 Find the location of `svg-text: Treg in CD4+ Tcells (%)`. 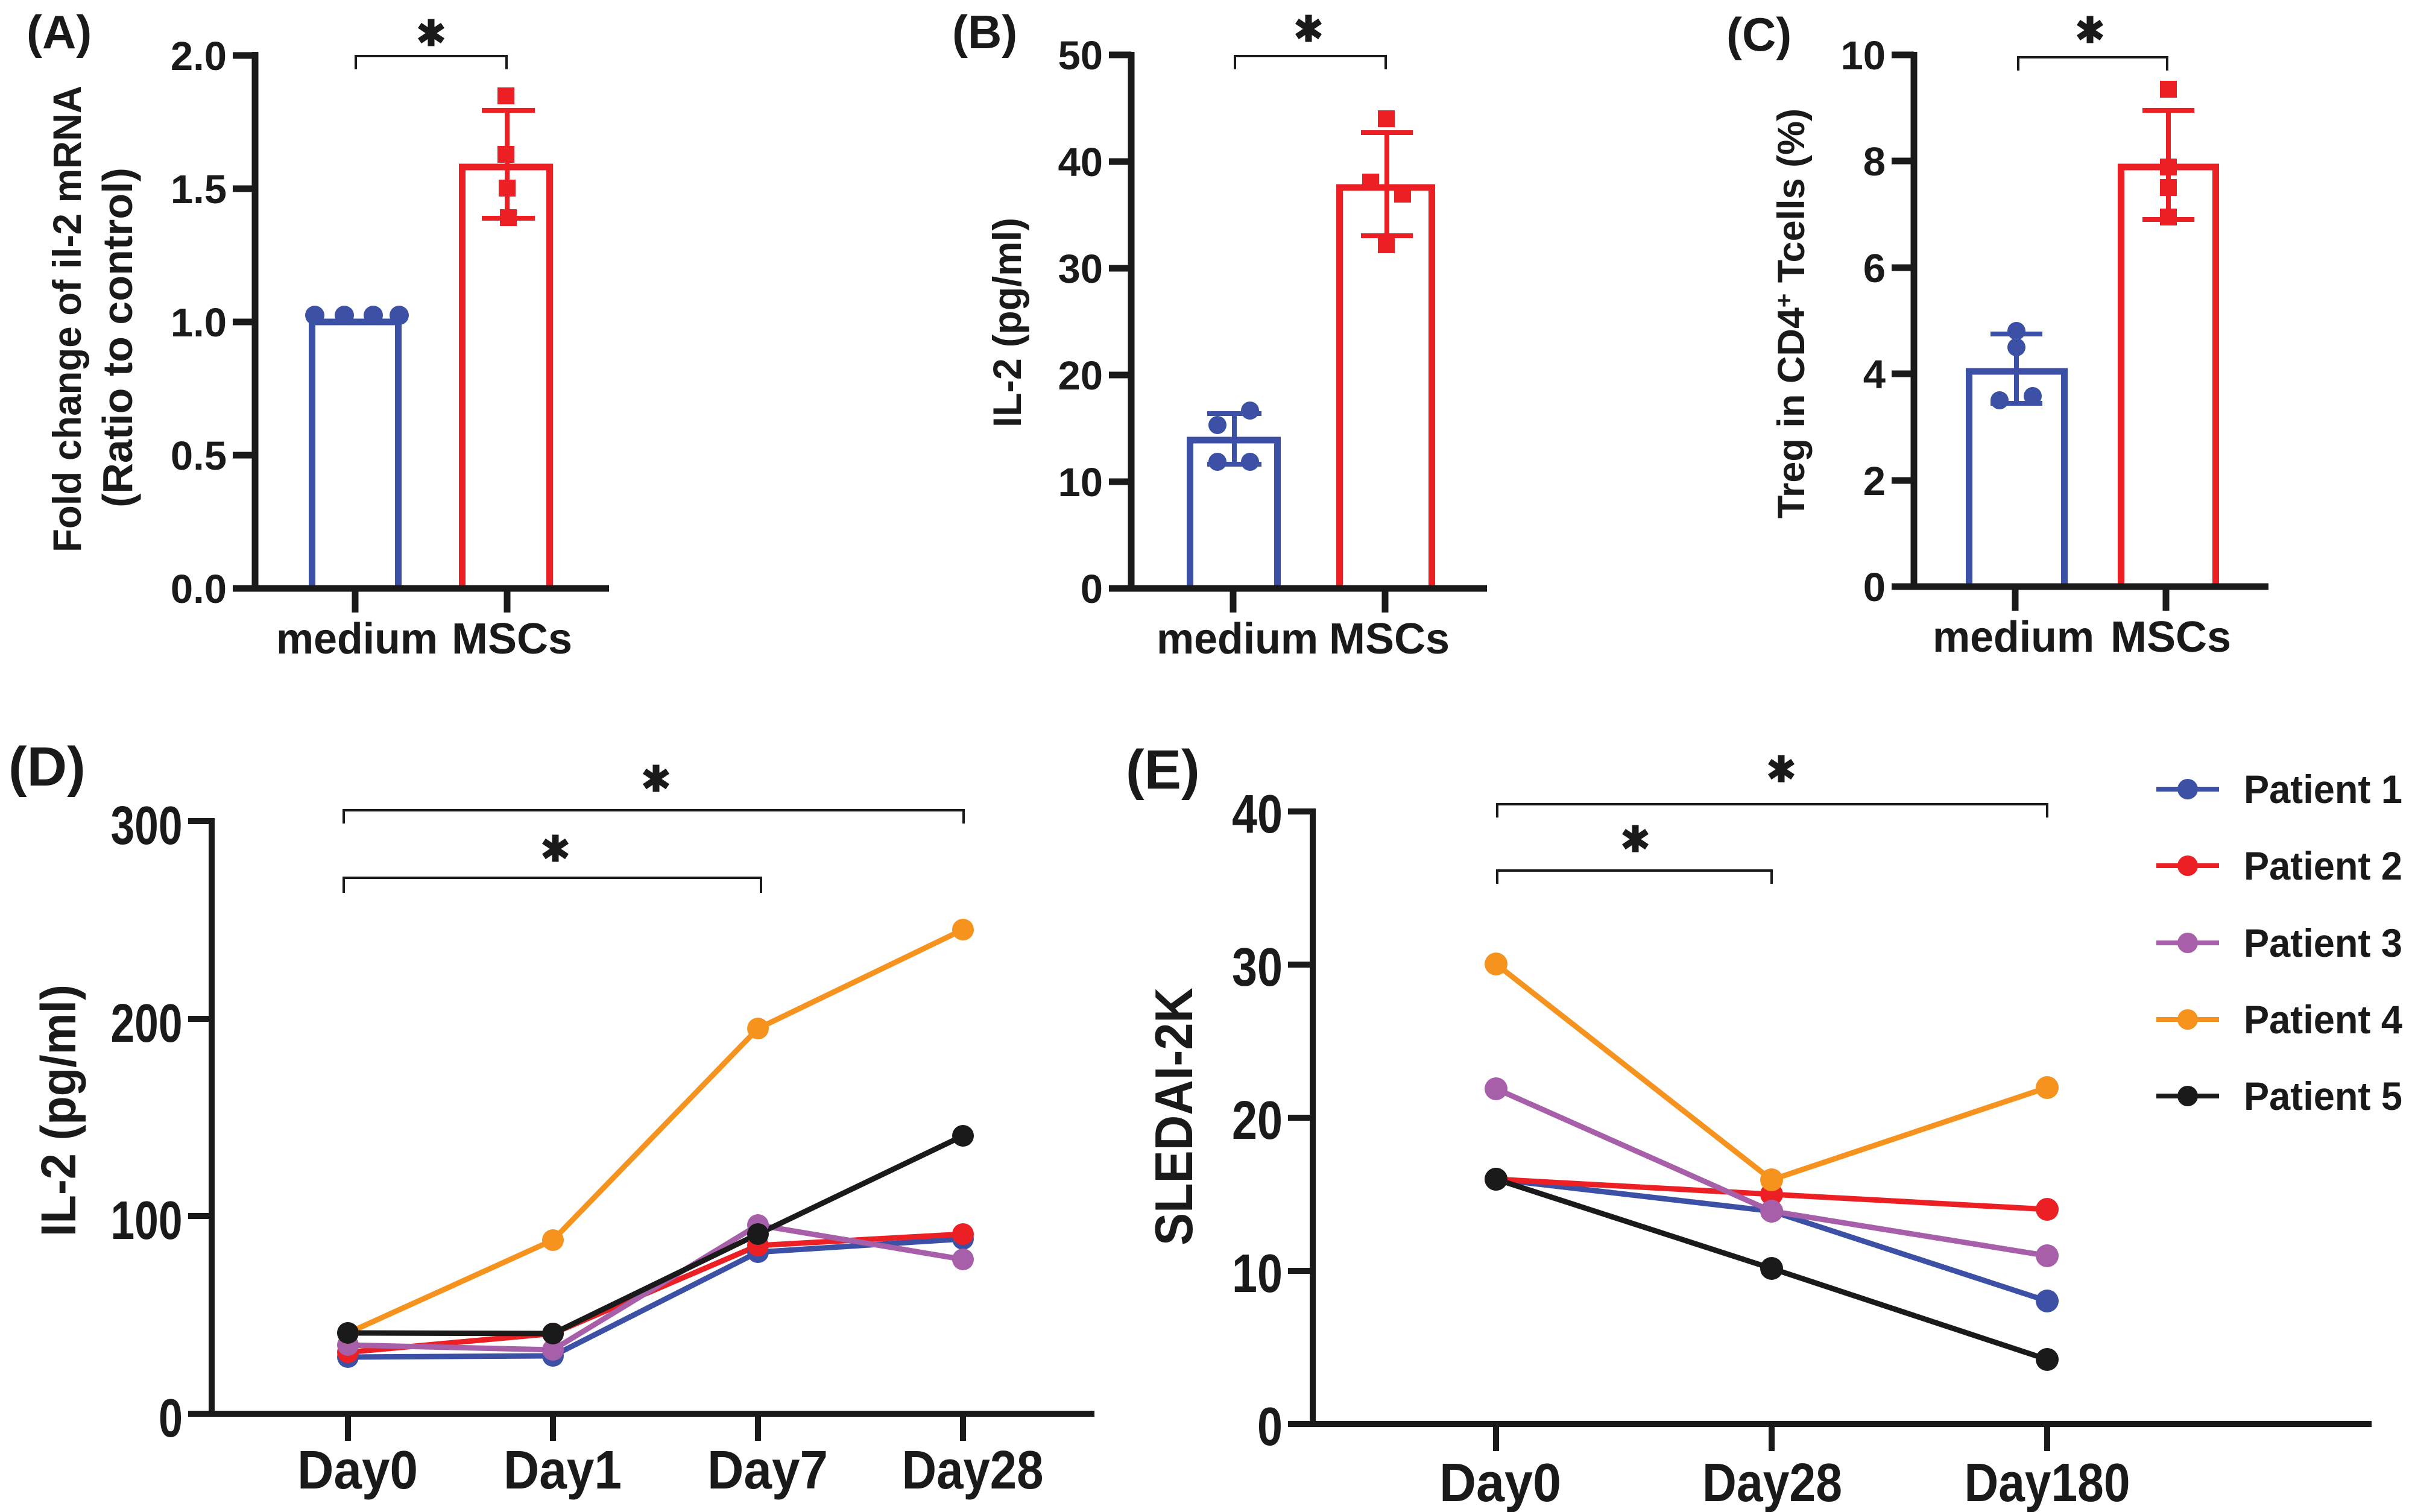

svg-text: Treg in CD4+ Tcells (%) is located at coordinates (1791, 314).